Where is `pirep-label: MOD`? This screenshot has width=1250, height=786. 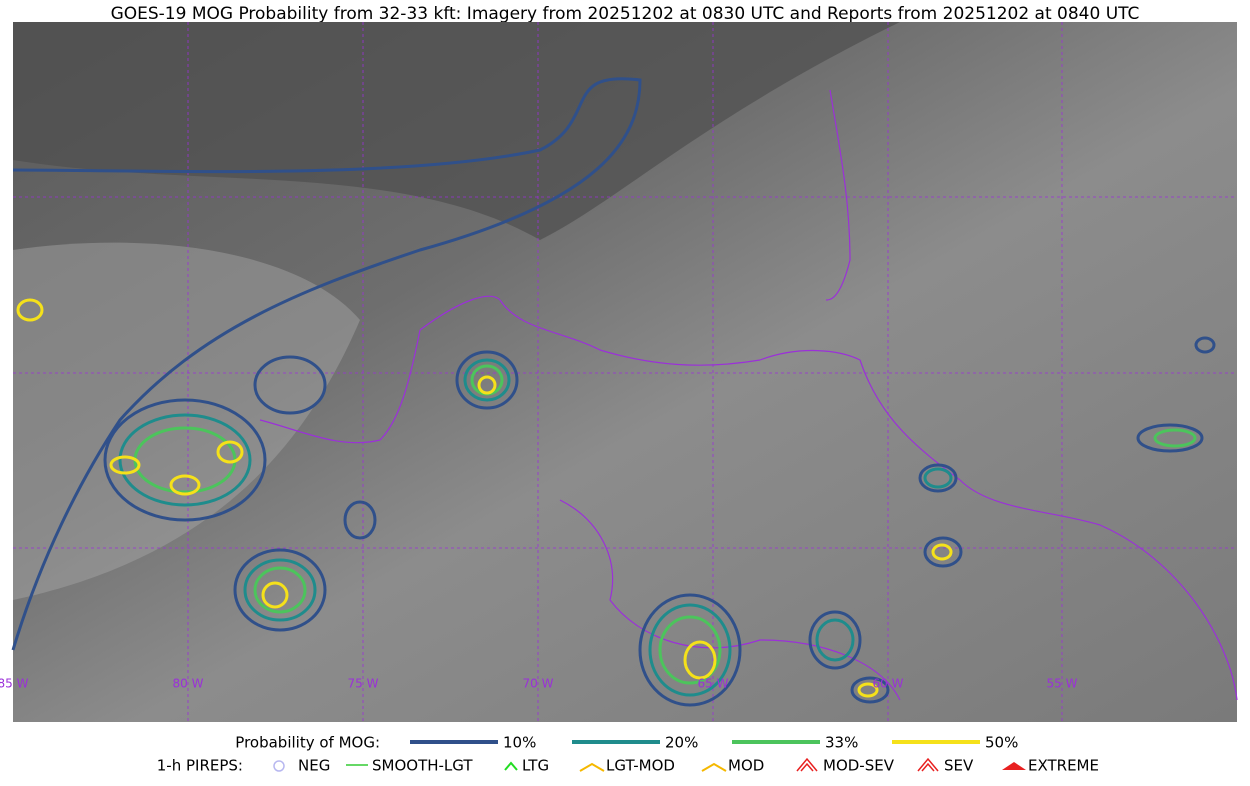 pirep-label: MOD is located at coordinates (746, 766).